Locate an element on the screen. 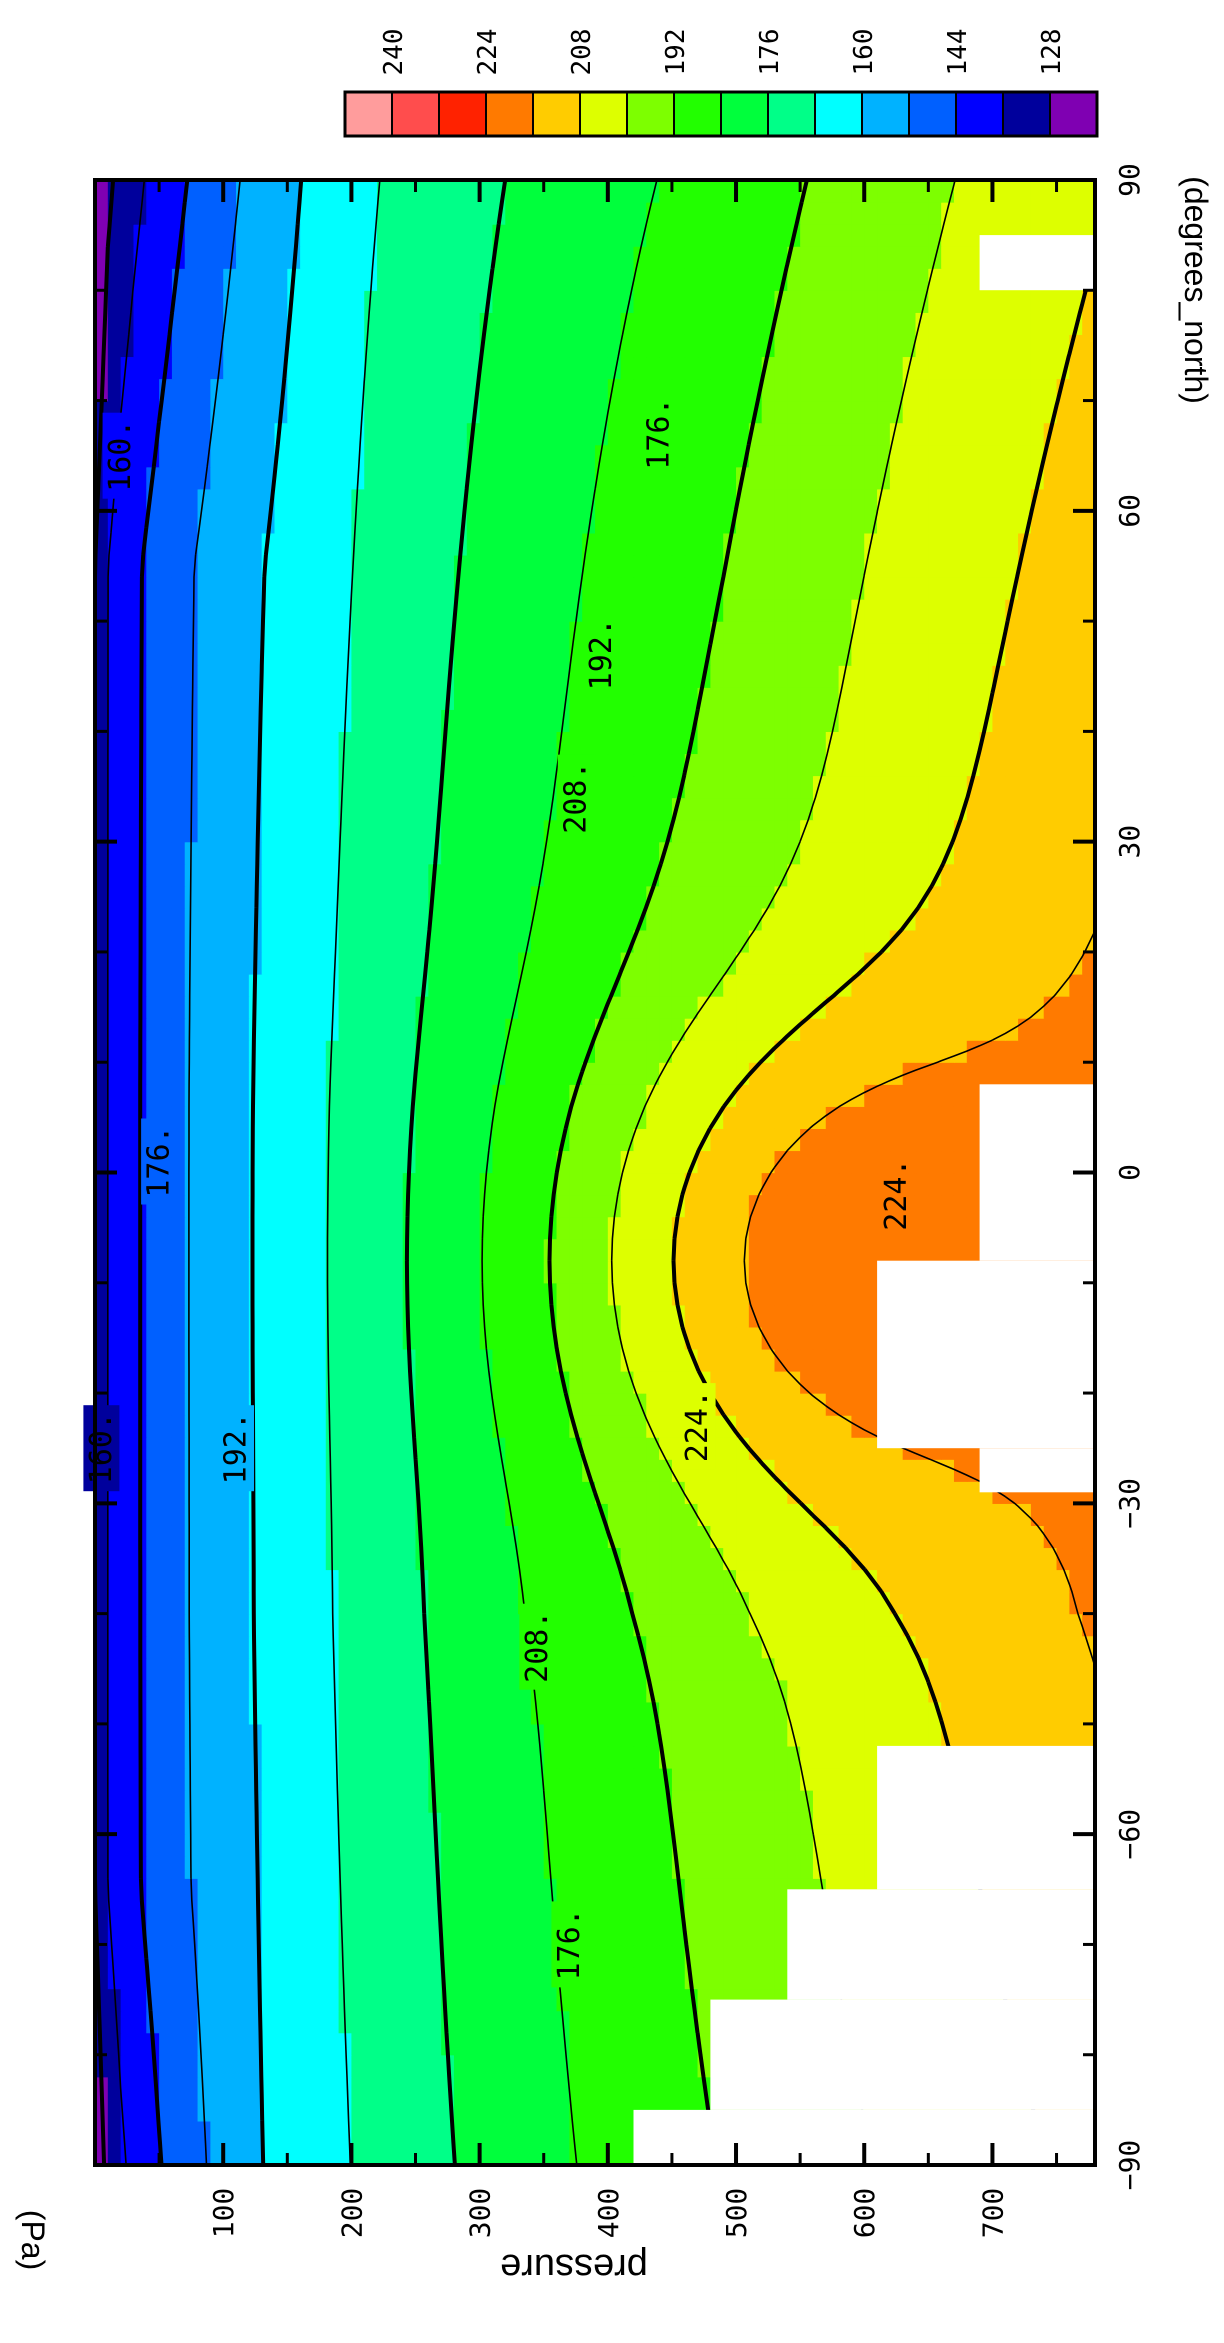  colorbar-swatch is located at coordinates (744, 114).